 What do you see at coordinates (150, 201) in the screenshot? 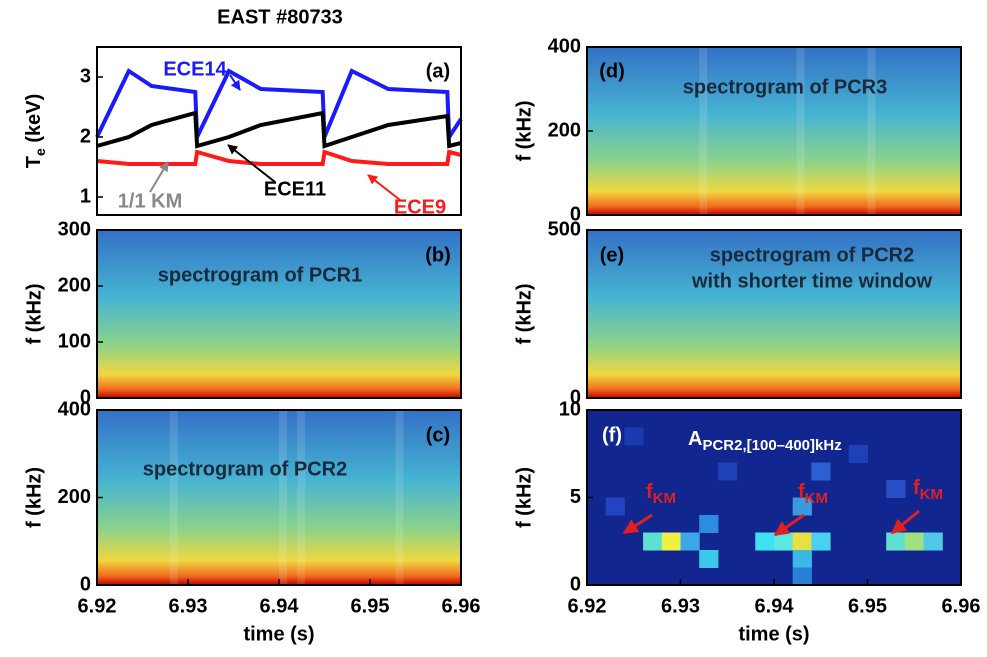
I see `annotation: 1/1 KM` at bounding box center [150, 201].